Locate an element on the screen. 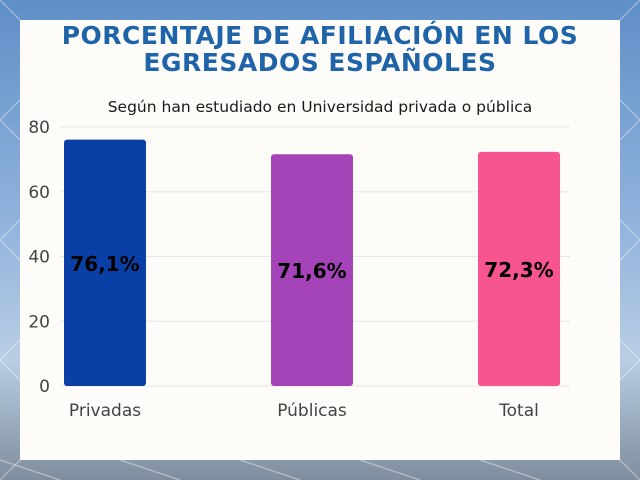 This screenshot has width=640, height=480. x-tick-label: Total is located at coordinates (518, 411).